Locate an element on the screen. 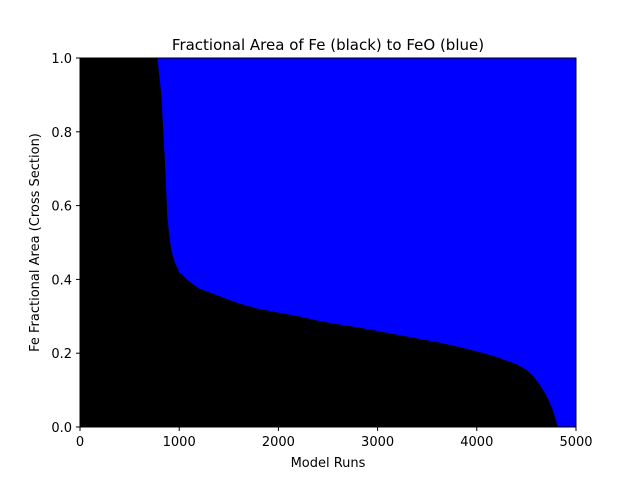 The image size is (640, 480). x-axis-label: Model Runs is located at coordinates (328, 463).